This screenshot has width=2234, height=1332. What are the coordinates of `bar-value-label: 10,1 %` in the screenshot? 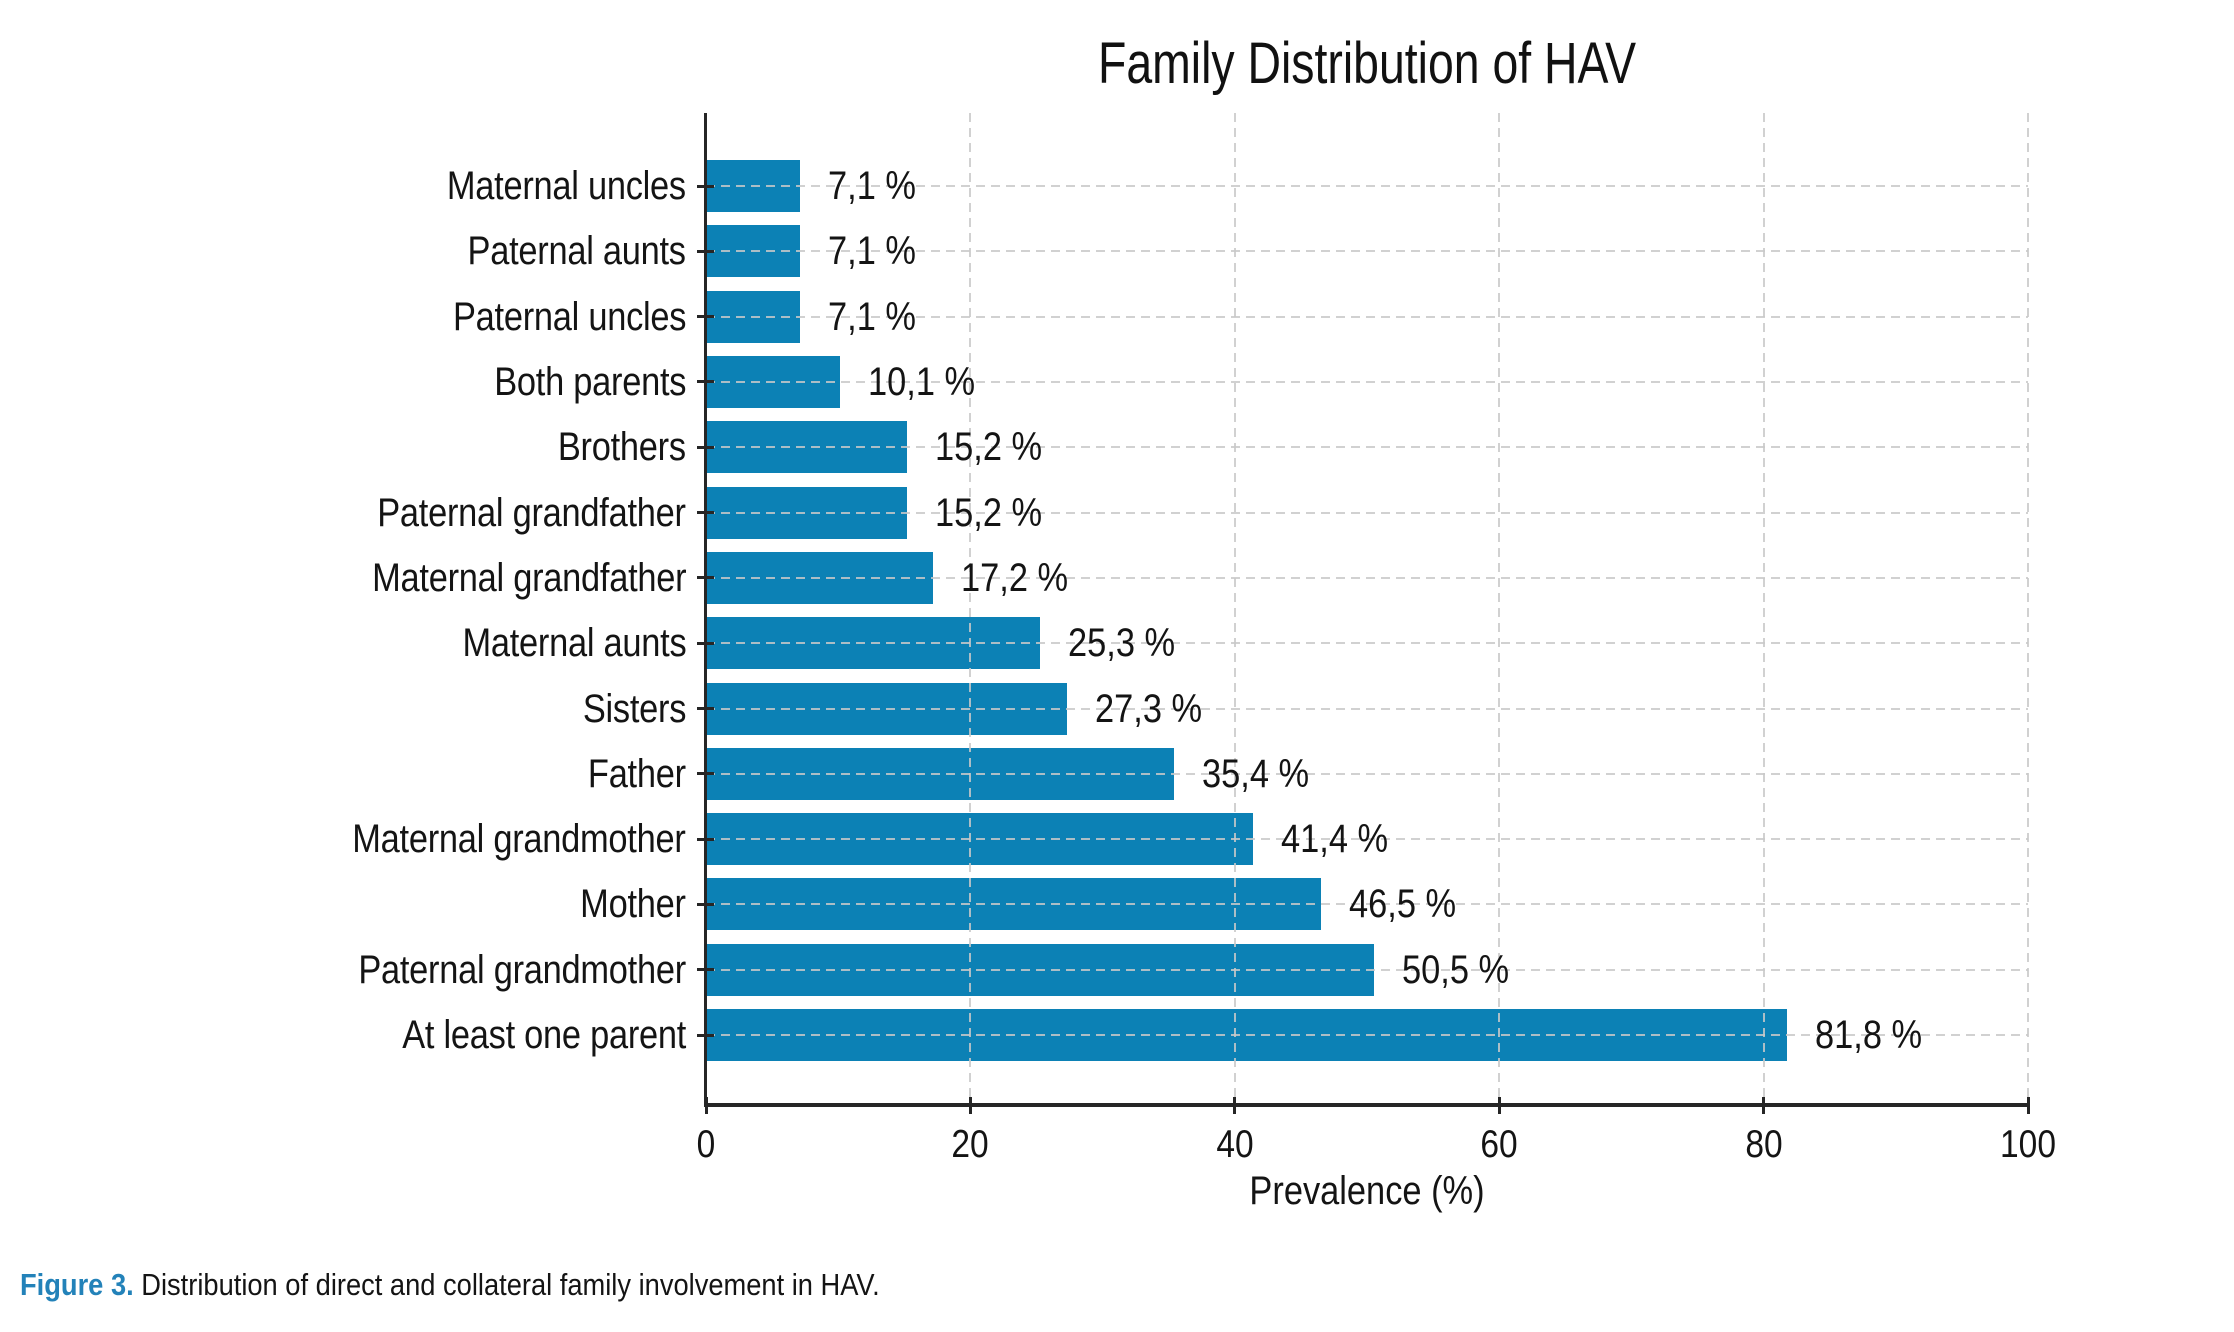 It's located at (921, 381).